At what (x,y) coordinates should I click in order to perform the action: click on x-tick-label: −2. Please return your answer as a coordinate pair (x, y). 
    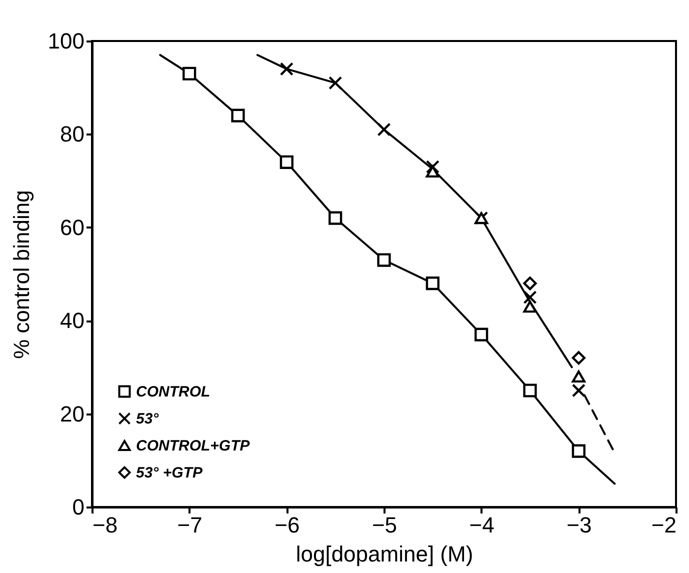
    Looking at the image, I should click on (663, 525).